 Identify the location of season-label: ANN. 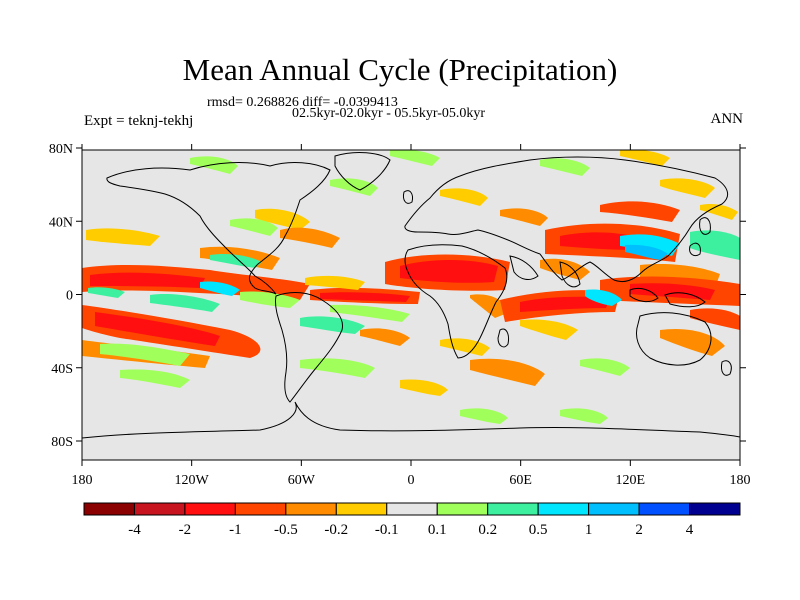
(727, 119).